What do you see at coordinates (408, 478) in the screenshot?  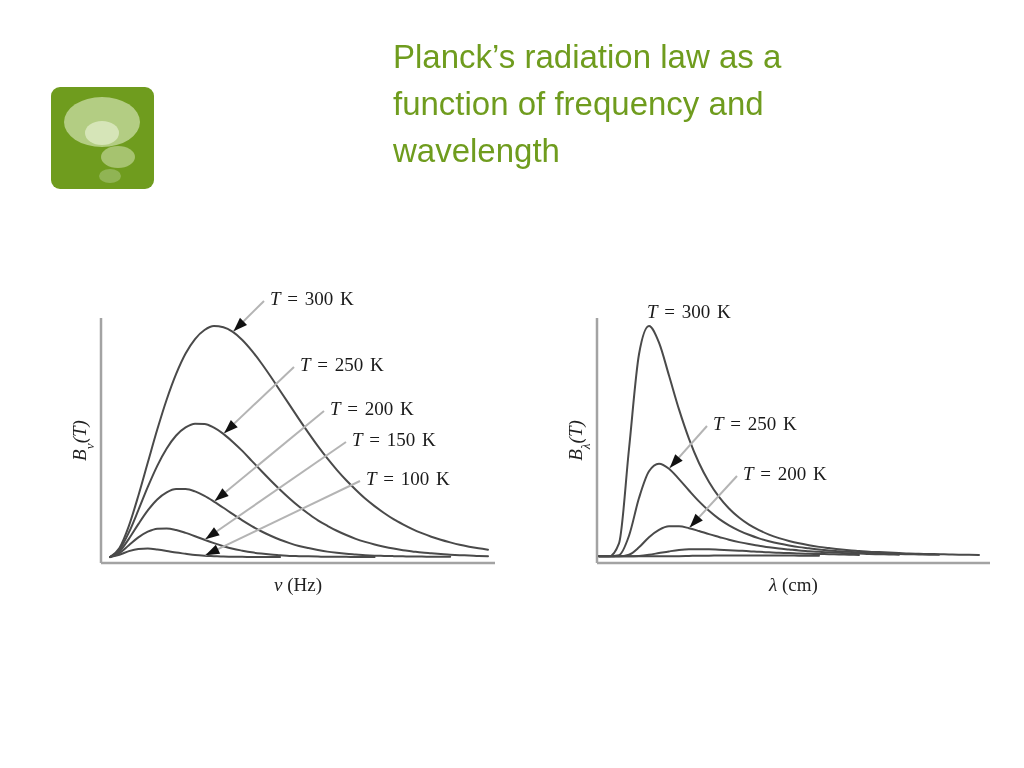 I see `text: T = 100 K` at bounding box center [408, 478].